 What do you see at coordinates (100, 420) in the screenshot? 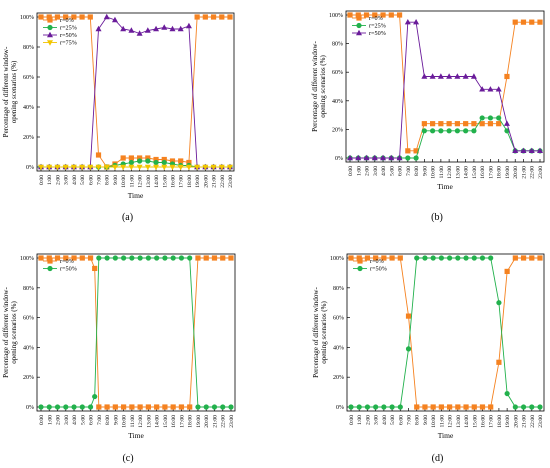
I see `x-tick-label: 7:00` at bounding box center [100, 420].